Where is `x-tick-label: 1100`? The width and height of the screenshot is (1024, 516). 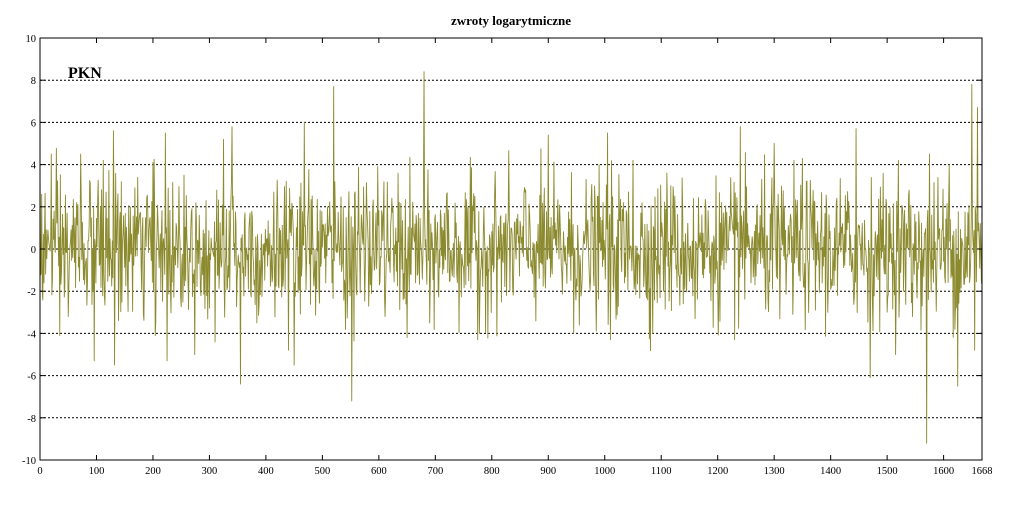
x-tick-label: 1100 is located at coordinates (661, 471).